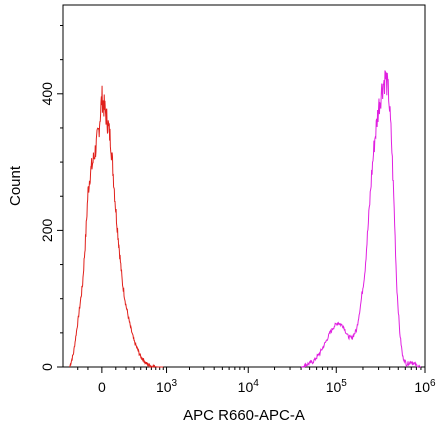 Image resolution: width=440 pixels, height=427 pixels. I want to click on histogram-series-line, so click(116, 226).